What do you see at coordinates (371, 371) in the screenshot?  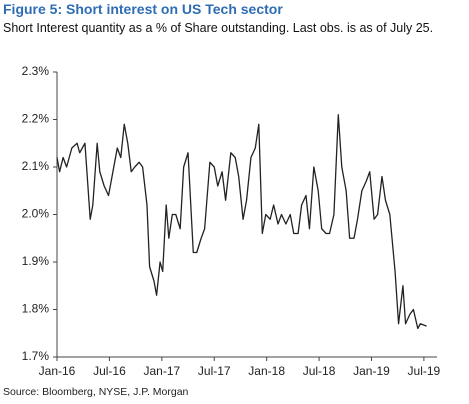 I see `x-tick-label: Jan-19` at bounding box center [371, 371].